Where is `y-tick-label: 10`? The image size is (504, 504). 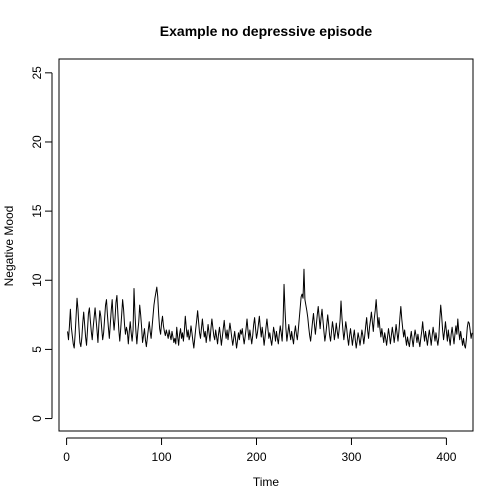 y-tick-label: 10 is located at coordinates (37, 280).